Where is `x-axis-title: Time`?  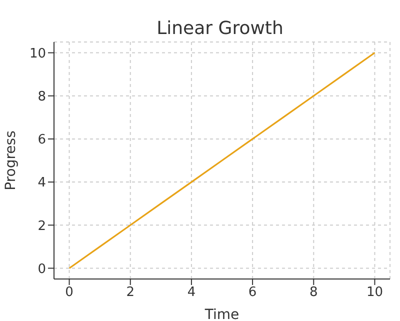
x-axis-title: Time is located at coordinates (222, 314).